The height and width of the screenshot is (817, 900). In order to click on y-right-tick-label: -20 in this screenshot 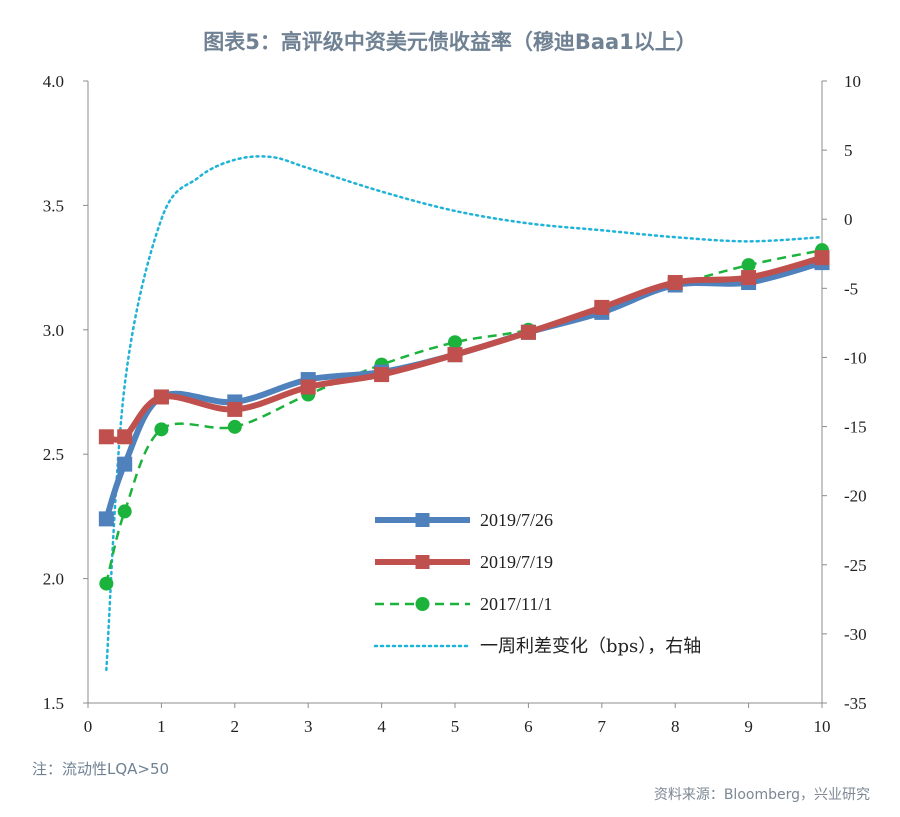, I will do `click(855, 496)`.